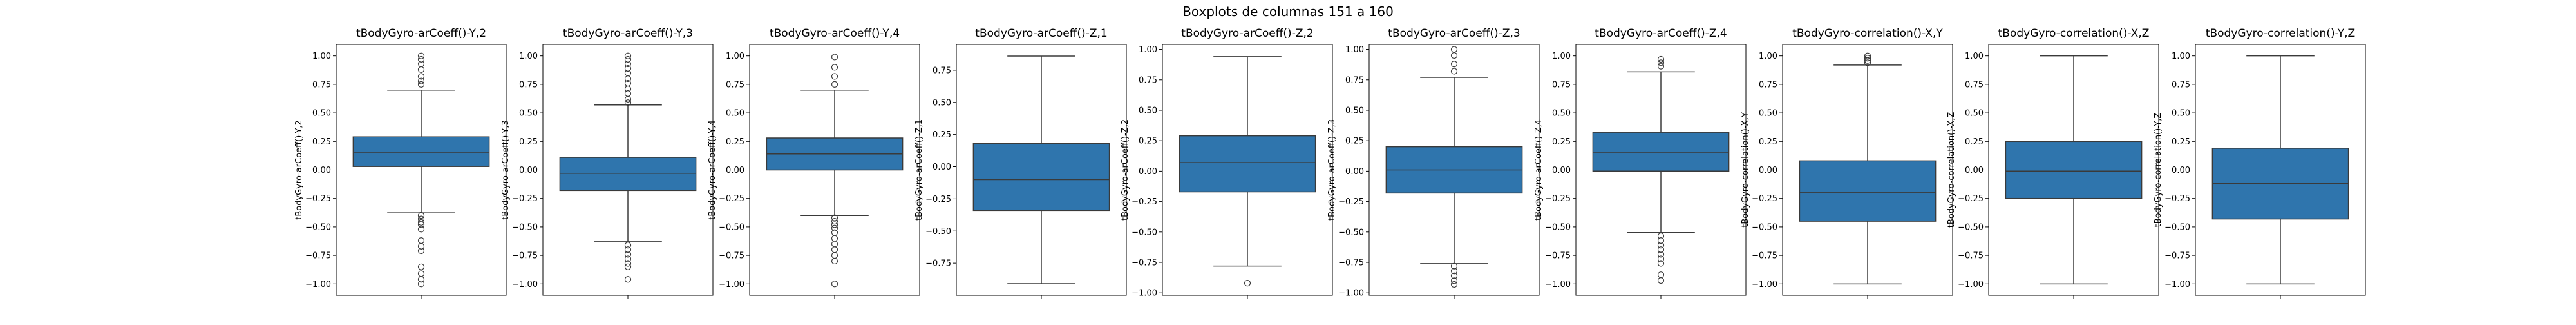 The height and width of the screenshot is (325, 2576). I want to click on y-axis-label: tBodyGyro-arCoeff()-Z,2, so click(1125, 170).